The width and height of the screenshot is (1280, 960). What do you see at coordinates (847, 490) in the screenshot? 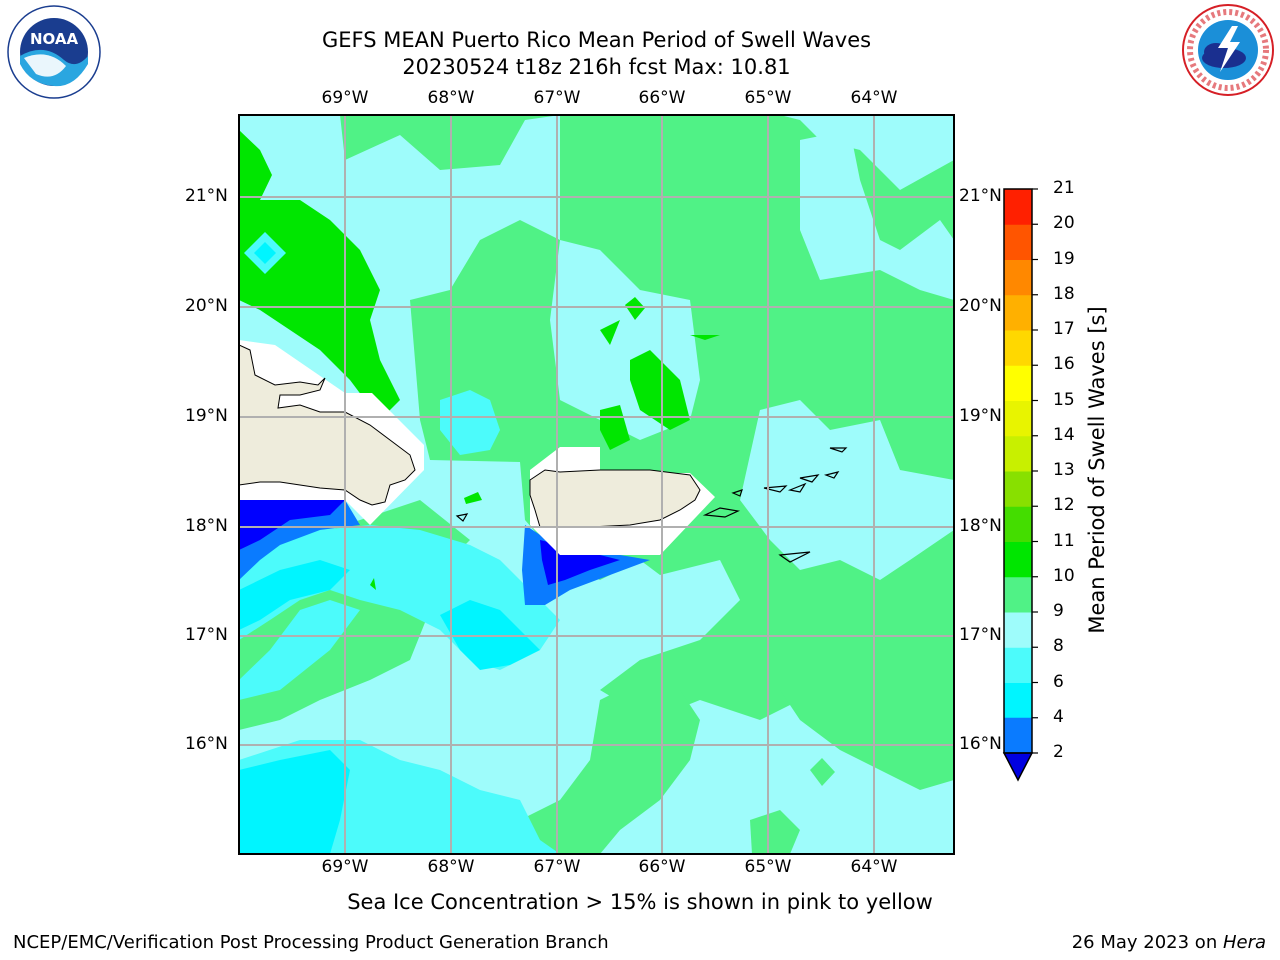
I see `field-8to9-east` at bounding box center [847, 490].